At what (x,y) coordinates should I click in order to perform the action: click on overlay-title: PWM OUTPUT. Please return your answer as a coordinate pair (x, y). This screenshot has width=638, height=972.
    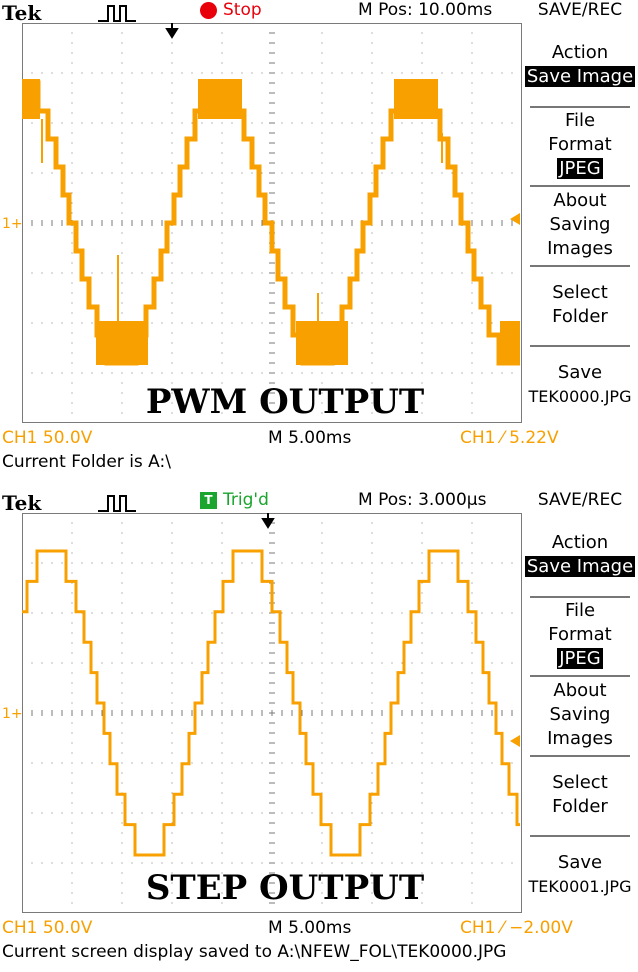
    Looking at the image, I should click on (285, 402).